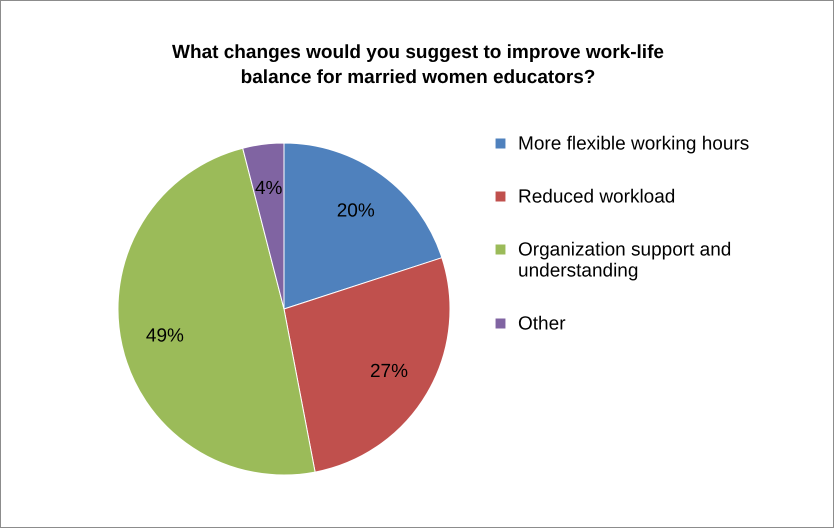  I want to click on data-label: 20%, so click(355, 211).